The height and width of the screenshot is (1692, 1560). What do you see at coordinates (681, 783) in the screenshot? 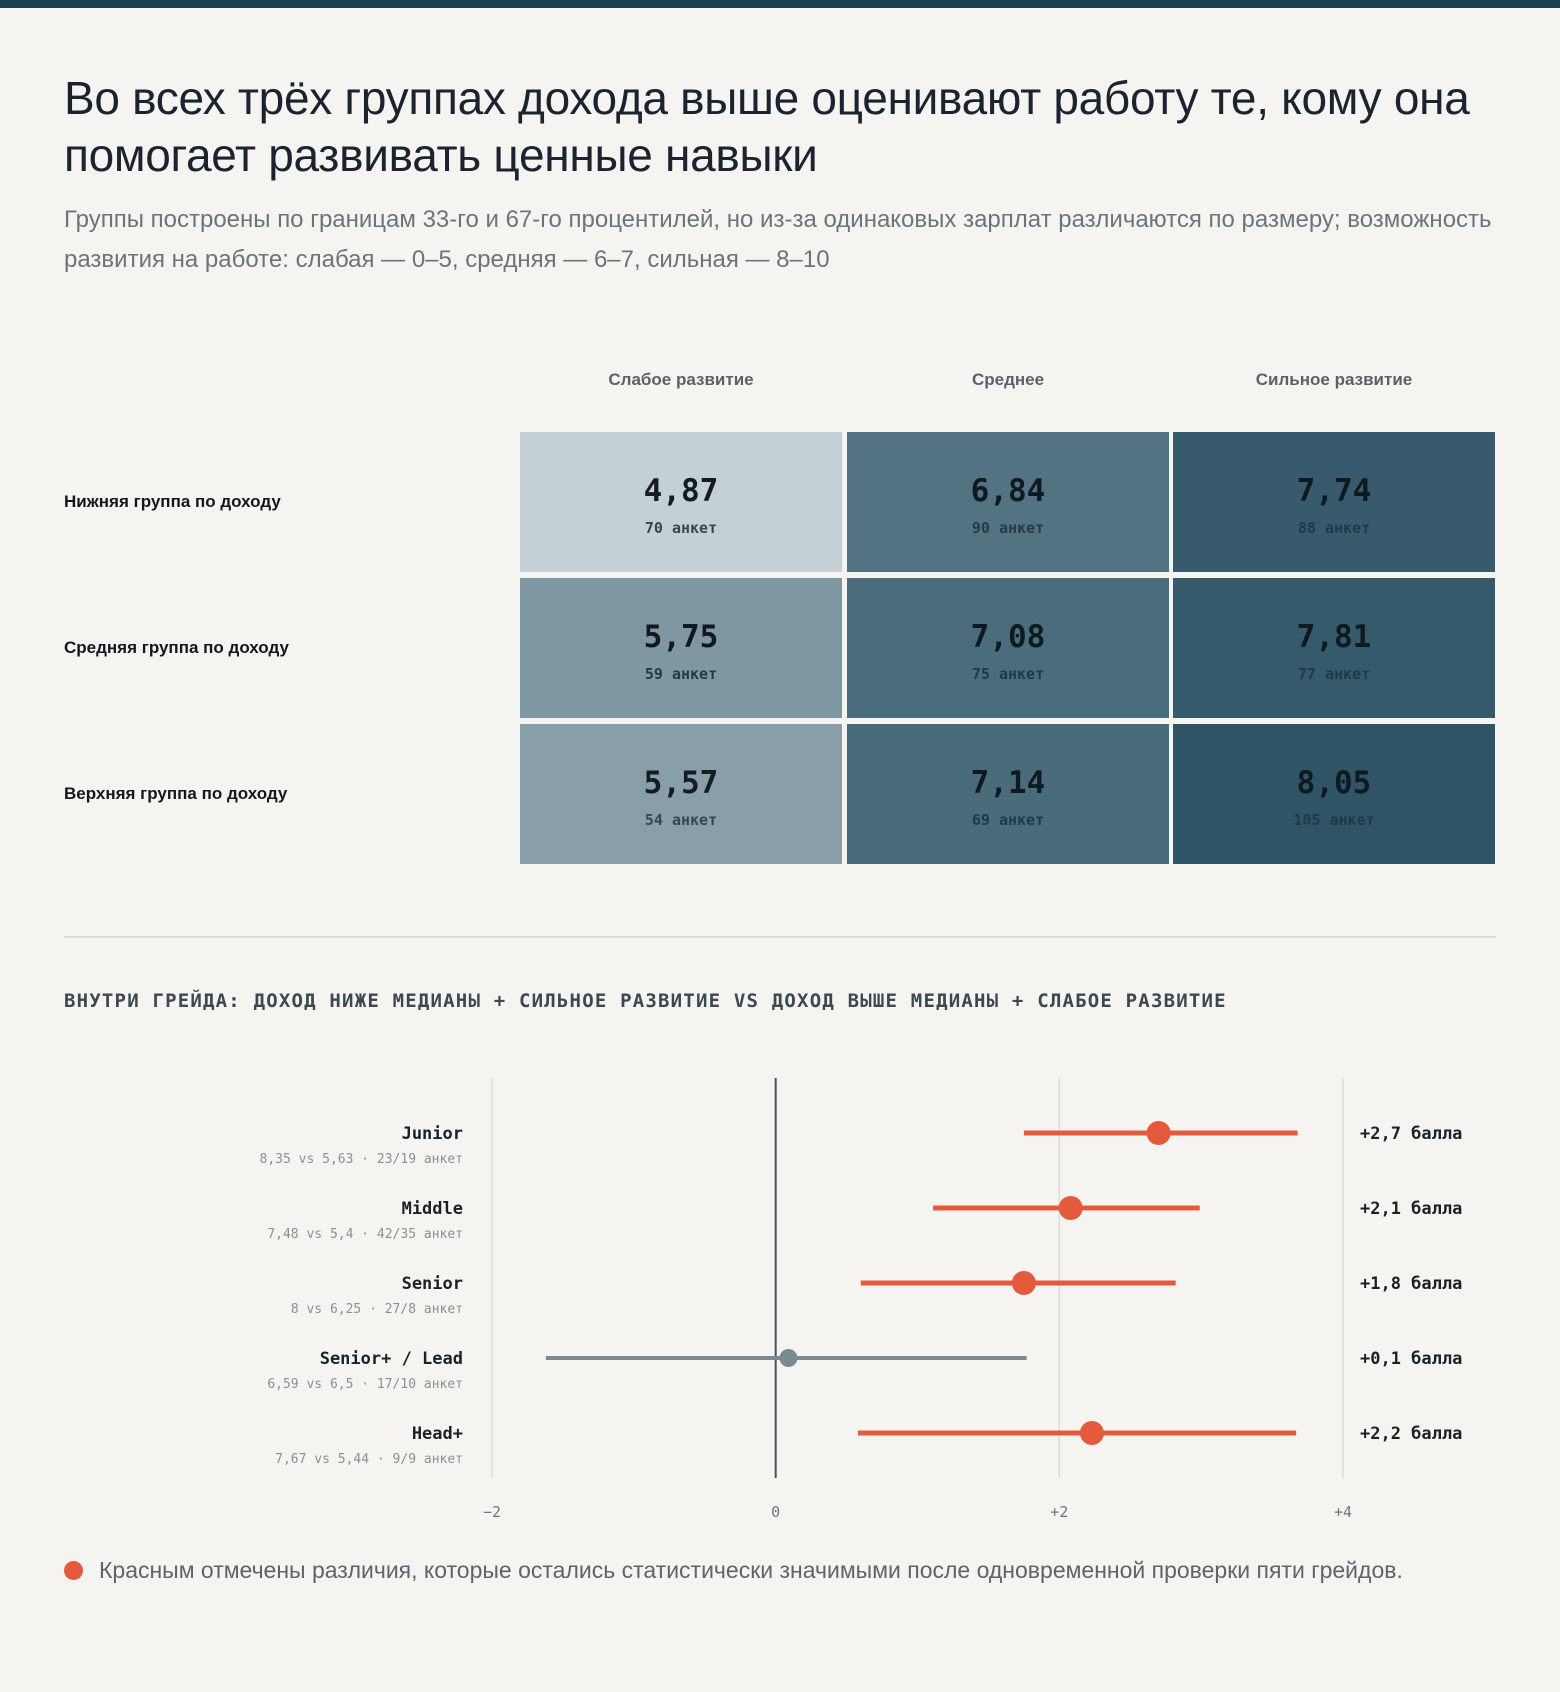
I see `heatmap-cell-value: 5,57` at bounding box center [681, 783].